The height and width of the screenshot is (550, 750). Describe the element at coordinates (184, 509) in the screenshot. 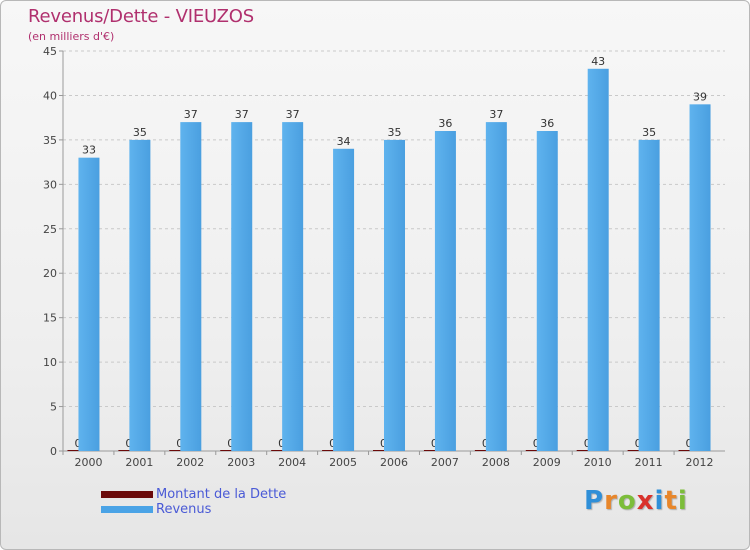

I see `legend-label-revenus: Revenus` at that location.